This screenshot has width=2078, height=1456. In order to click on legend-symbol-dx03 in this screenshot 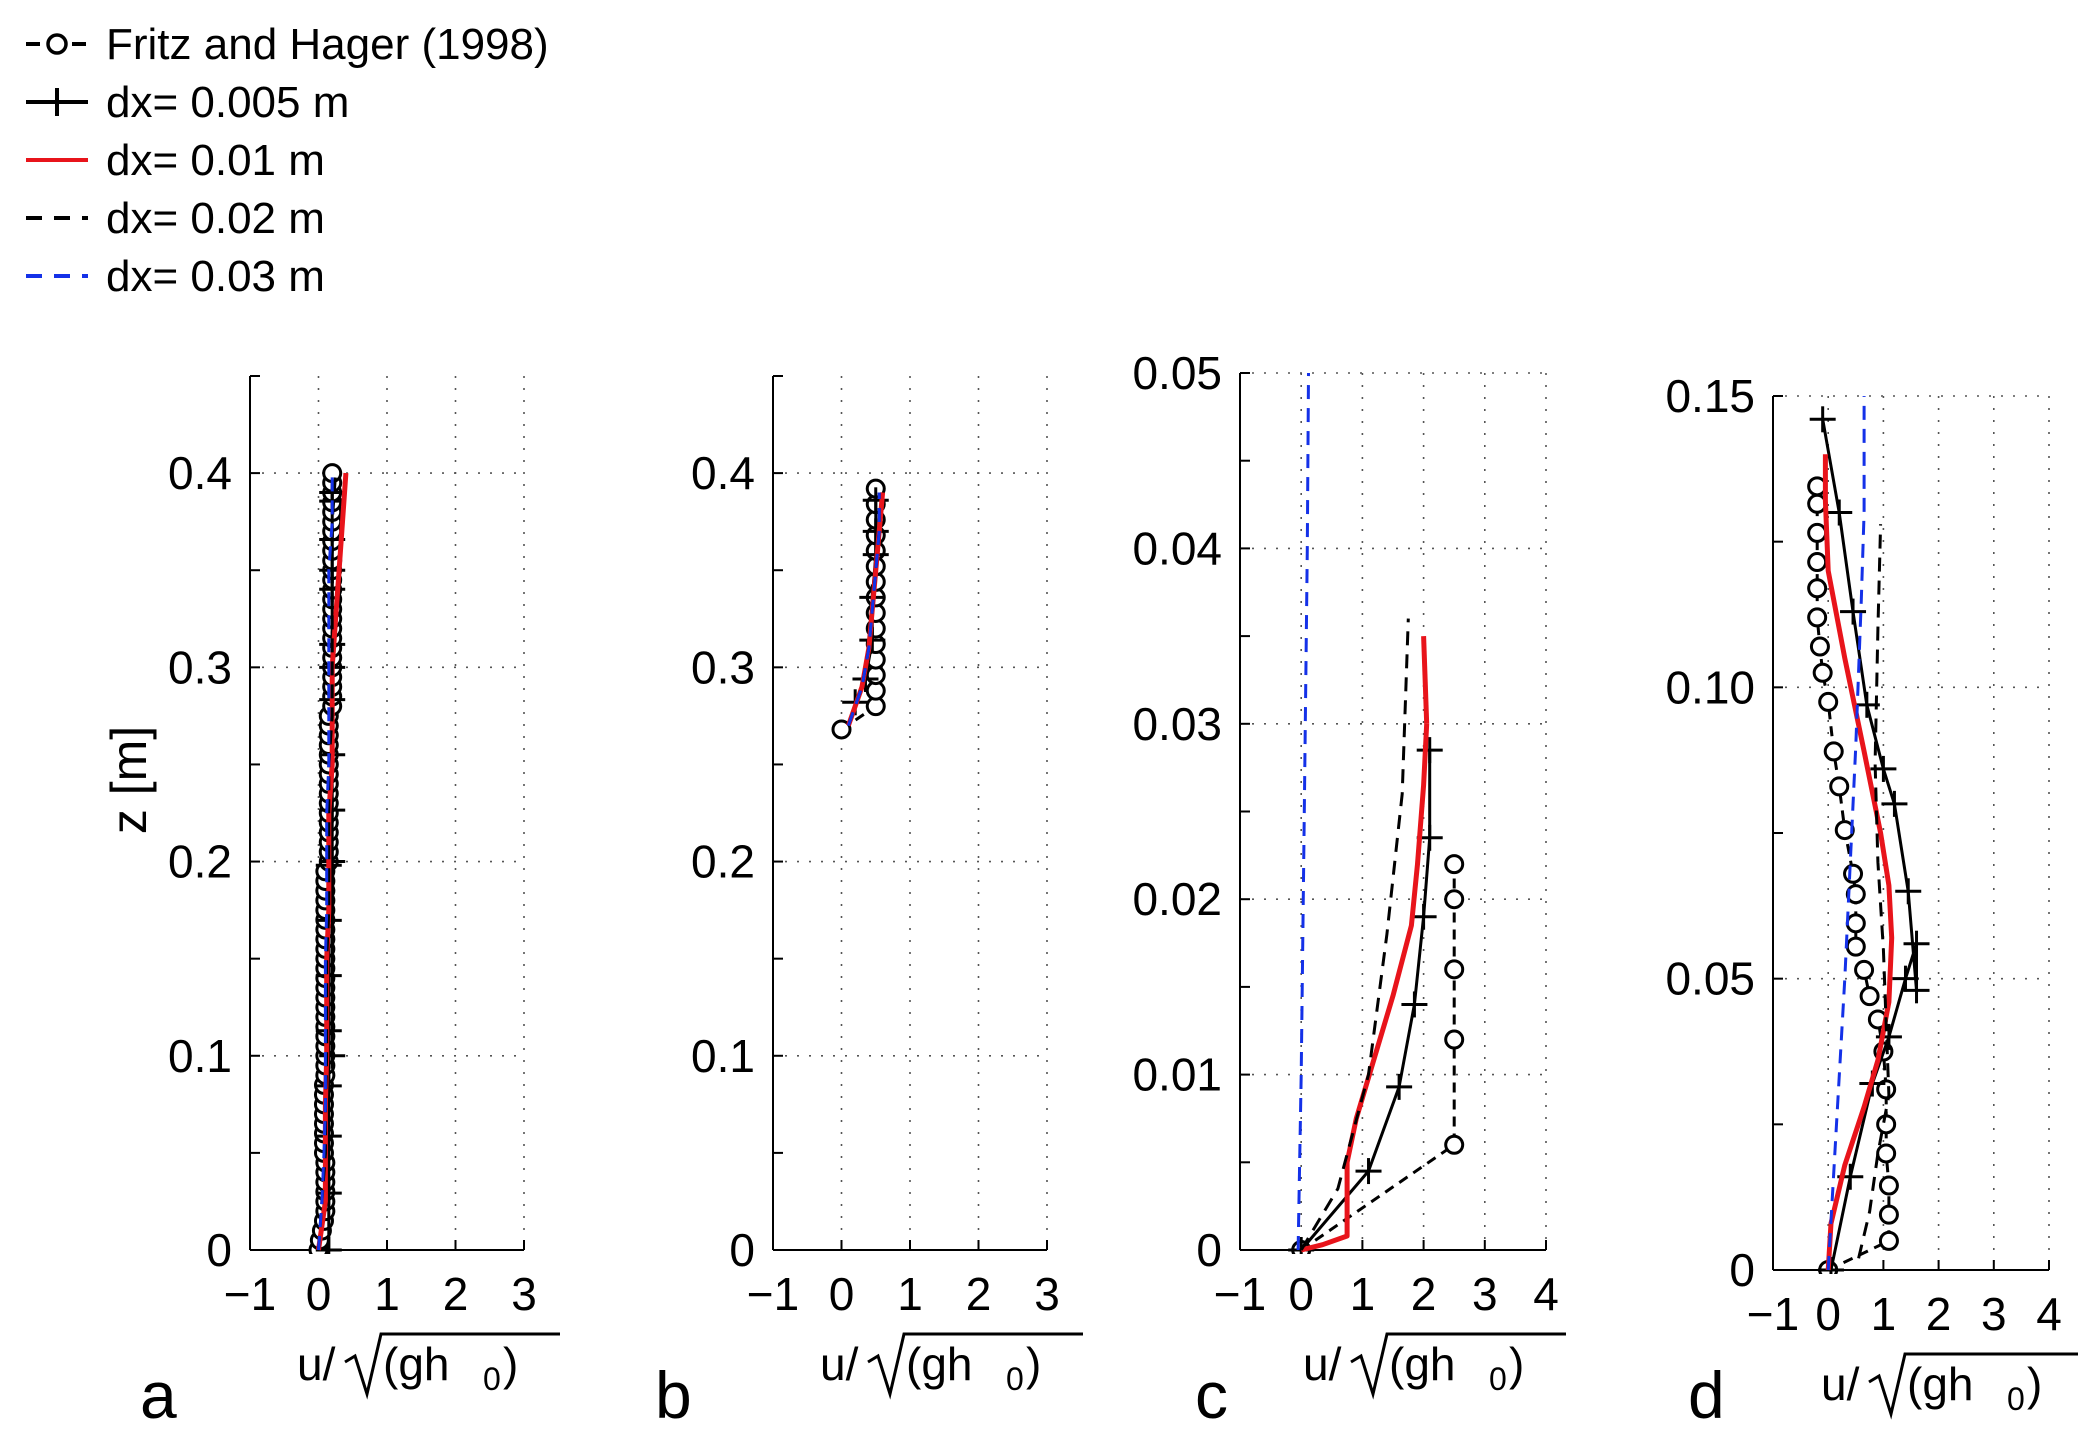, I will do `click(57, 276)`.